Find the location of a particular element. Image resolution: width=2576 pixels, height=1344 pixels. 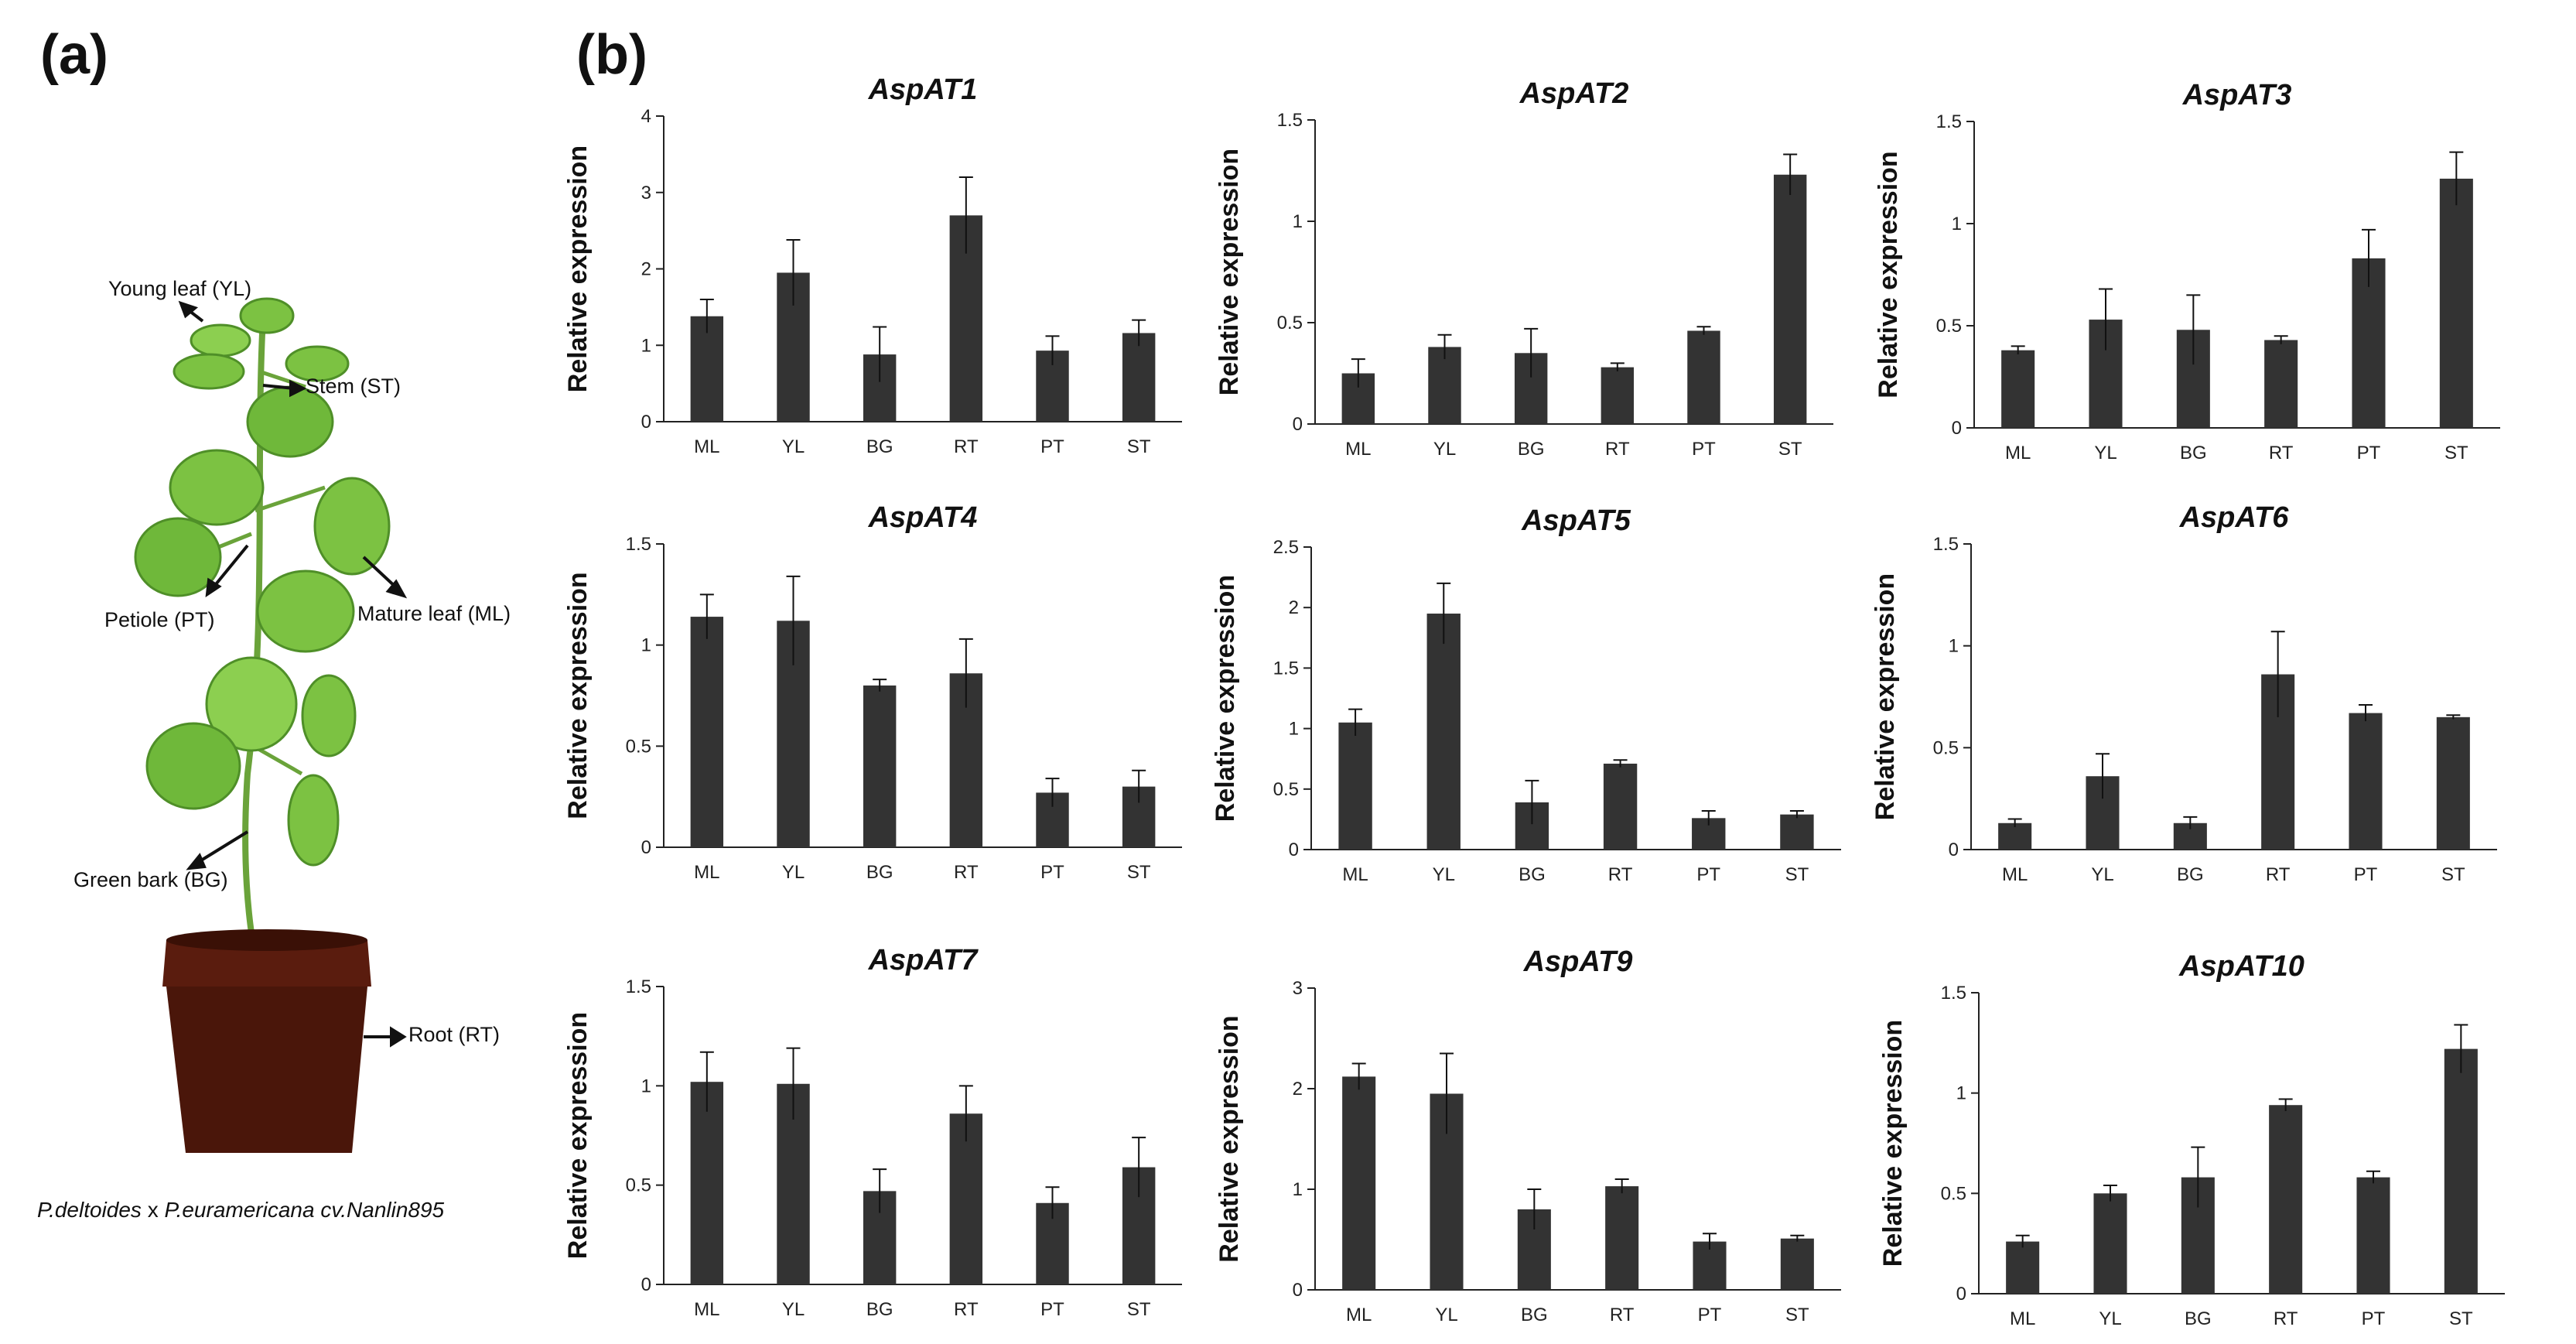

label-root: Root (RT) is located at coordinates (455, 1034).